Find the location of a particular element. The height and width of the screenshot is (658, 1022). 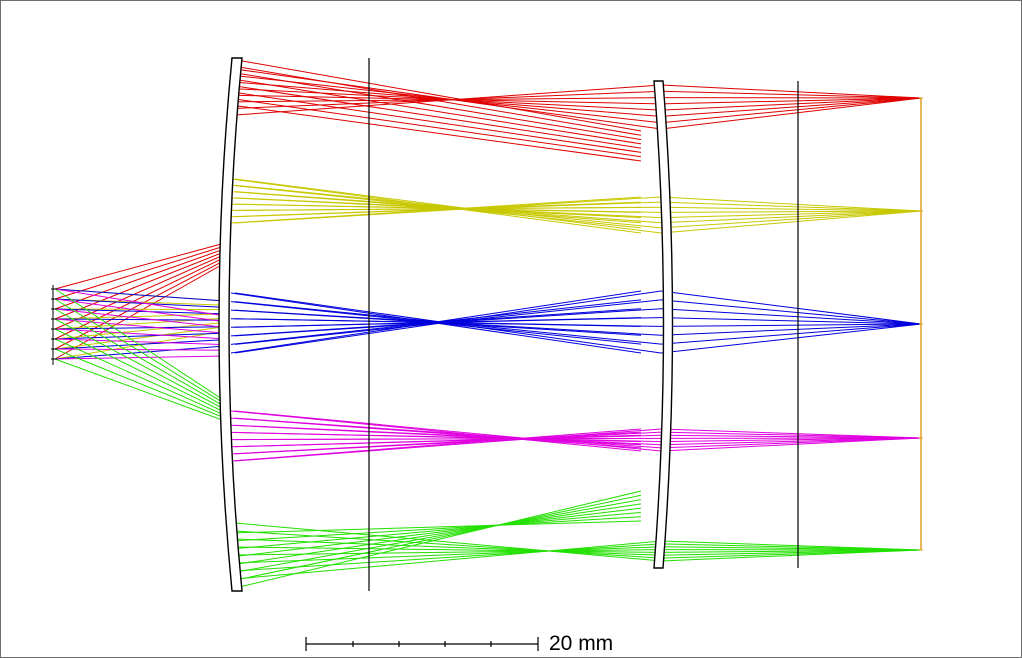

second-lens-element is located at coordinates (663, 324).